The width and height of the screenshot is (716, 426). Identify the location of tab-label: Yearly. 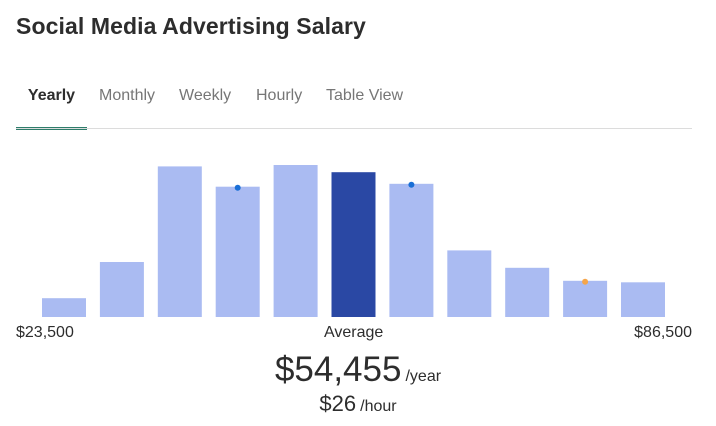
(51, 95).